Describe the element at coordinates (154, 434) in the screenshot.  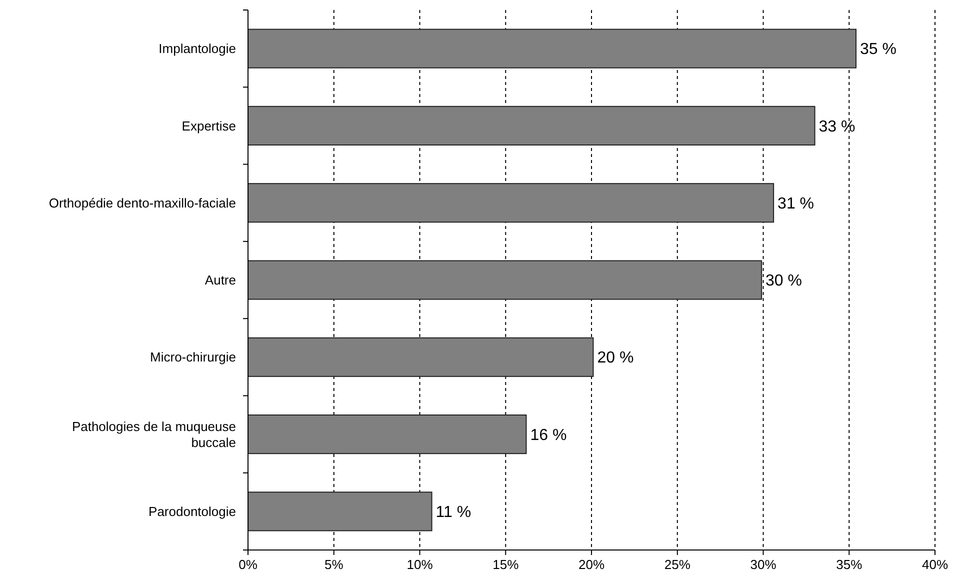
I see `y-tick-label: Pathologies de la muqueuse buccale` at that location.